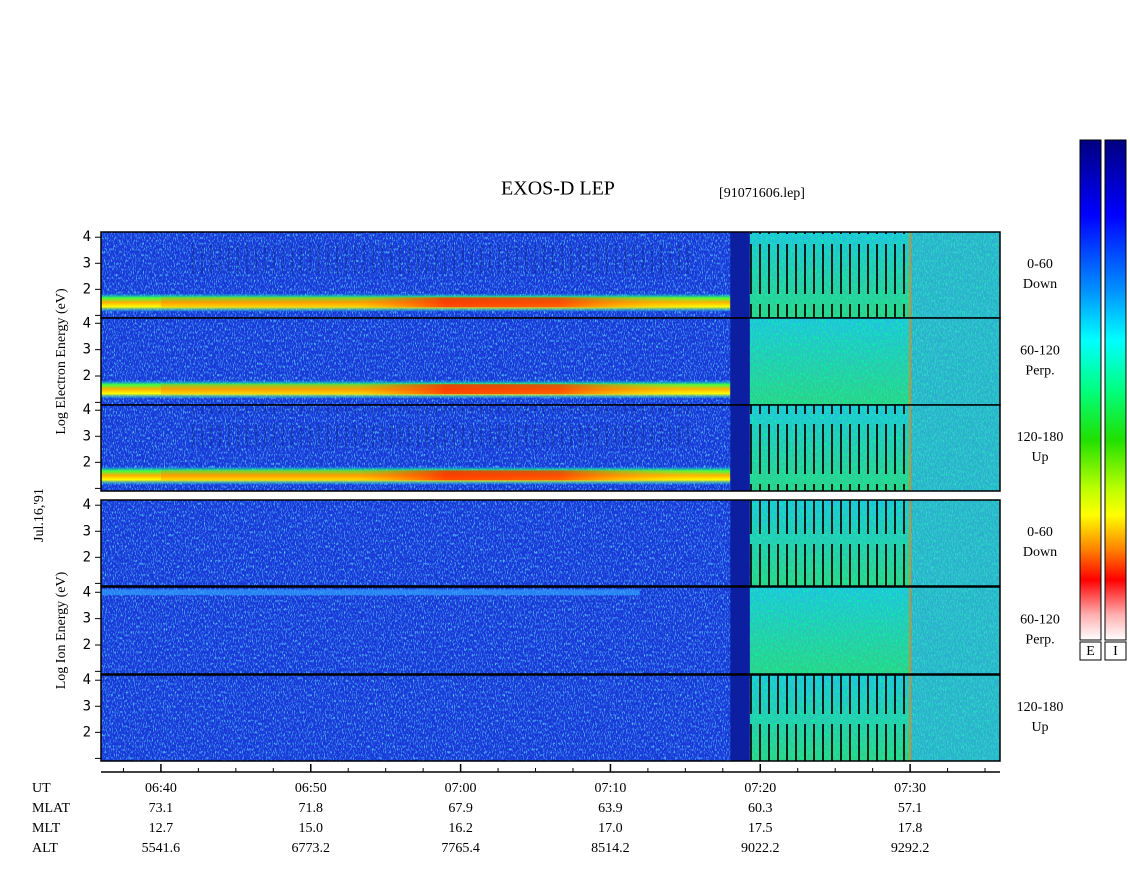 The width and height of the screenshot is (1130, 875). What do you see at coordinates (161, 828) in the screenshot?
I see `ephemeris-value: 12.7` at bounding box center [161, 828].